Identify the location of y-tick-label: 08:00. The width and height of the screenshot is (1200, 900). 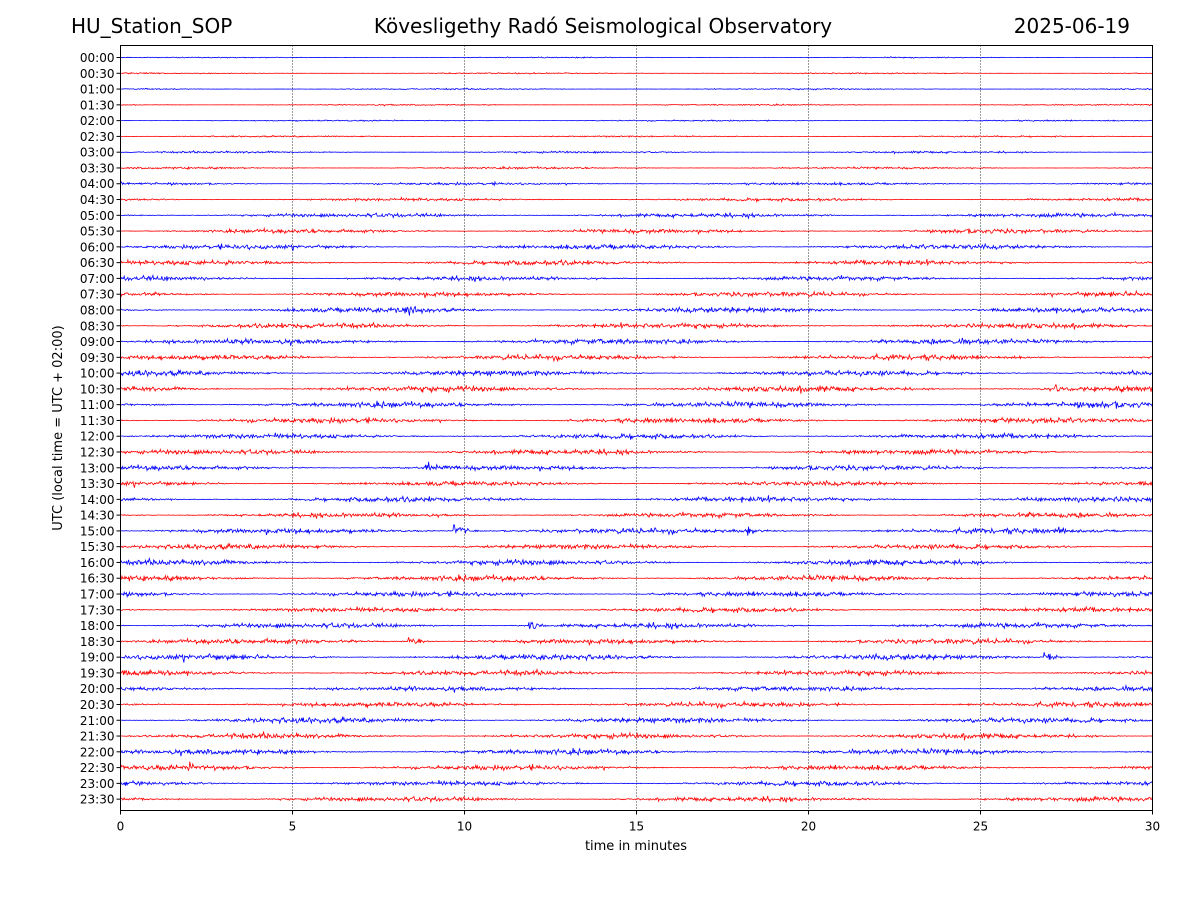
(97, 310).